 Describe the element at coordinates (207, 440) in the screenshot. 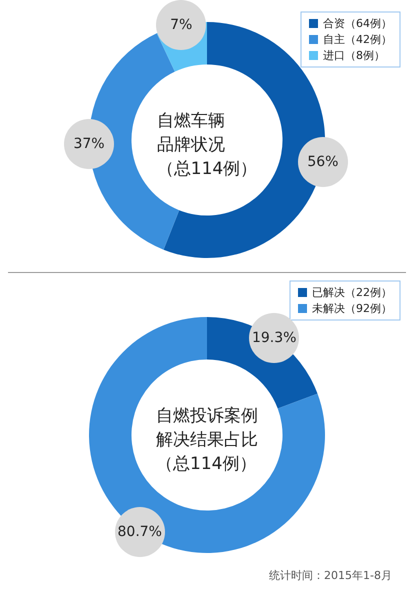

I see `text: 自燃投诉案例解决结果占比（总114例）` at that location.